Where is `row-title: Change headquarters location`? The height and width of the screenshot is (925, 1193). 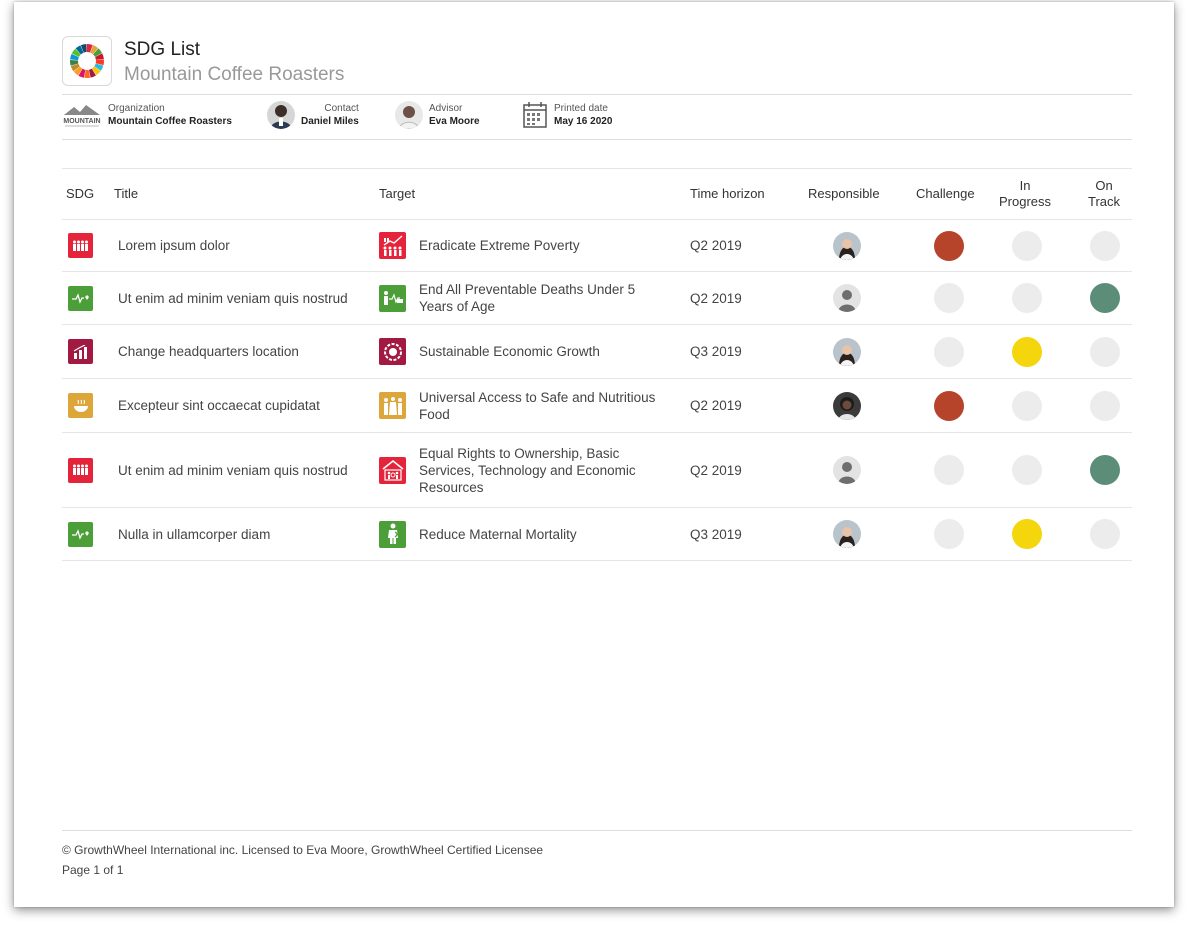 row-title: Change headquarters location is located at coordinates (208, 351).